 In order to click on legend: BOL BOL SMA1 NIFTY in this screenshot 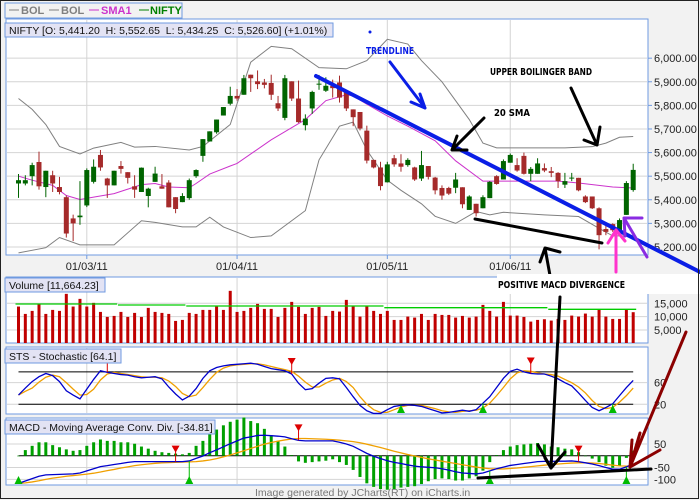, I will do `click(95, 11)`.